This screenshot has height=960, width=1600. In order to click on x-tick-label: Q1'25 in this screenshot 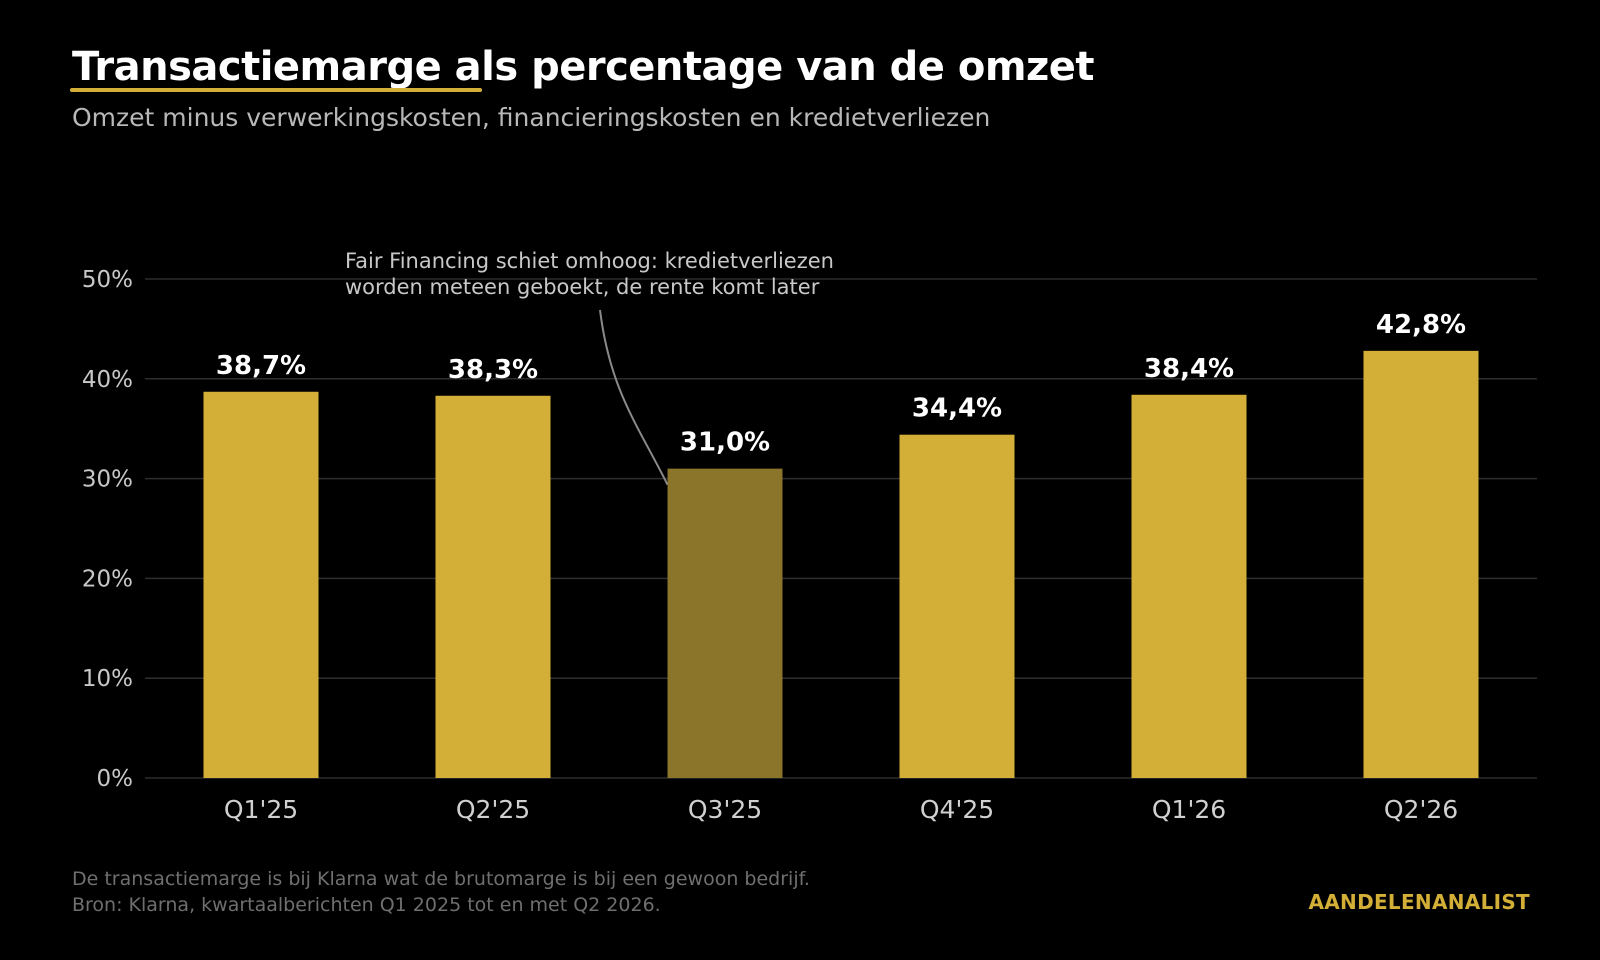, I will do `click(261, 809)`.